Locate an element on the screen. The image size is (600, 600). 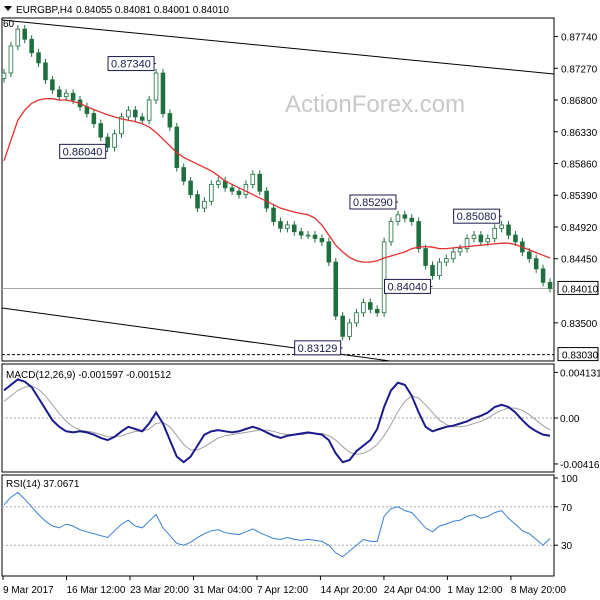
dropdown-triangle-icon is located at coordinates (8, 8).